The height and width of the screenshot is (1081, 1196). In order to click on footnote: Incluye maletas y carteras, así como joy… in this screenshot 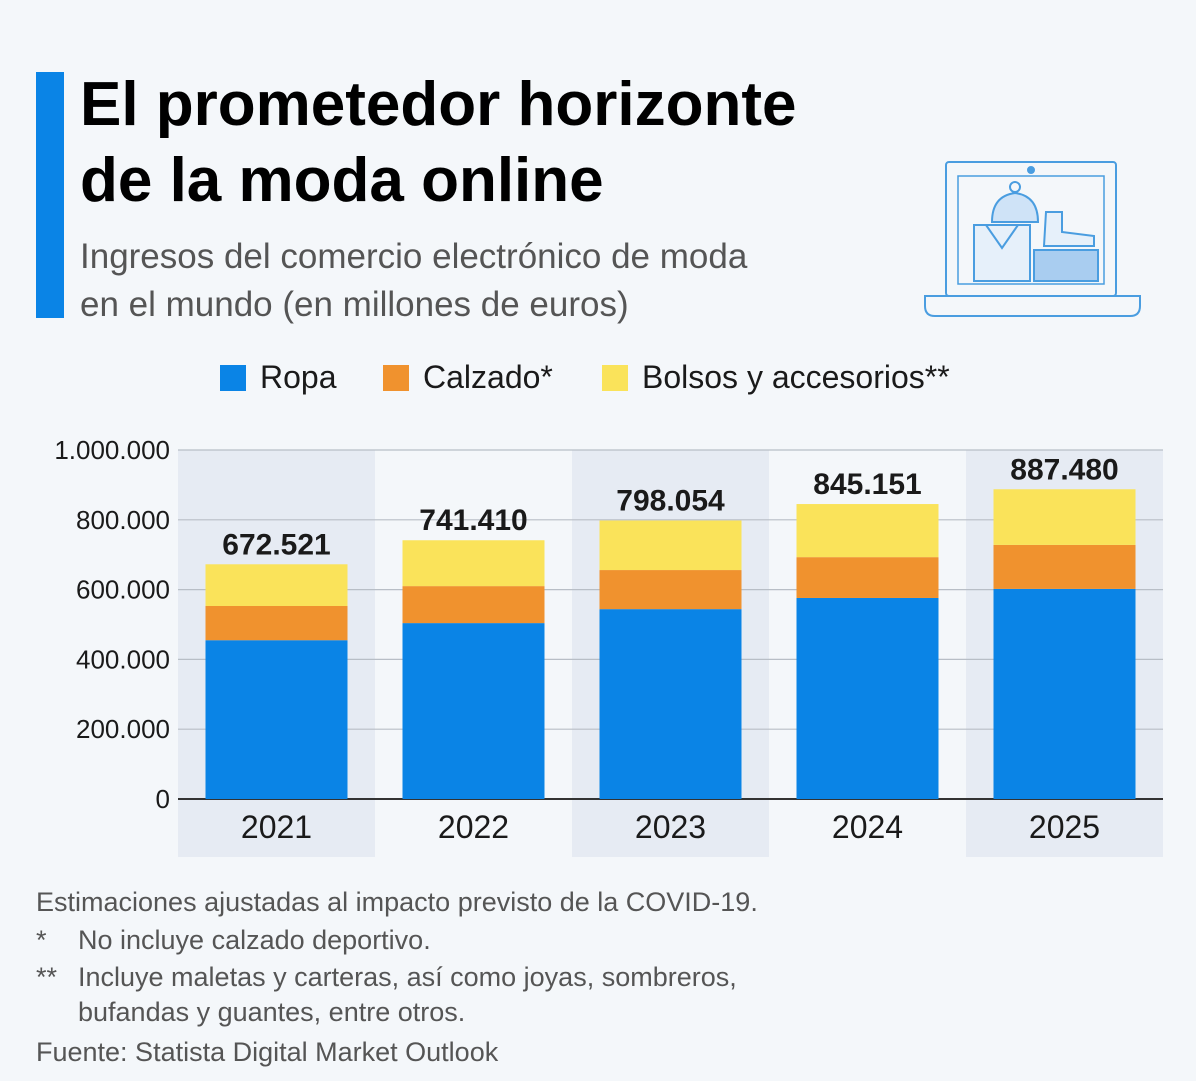, I will do `click(407, 977)`.